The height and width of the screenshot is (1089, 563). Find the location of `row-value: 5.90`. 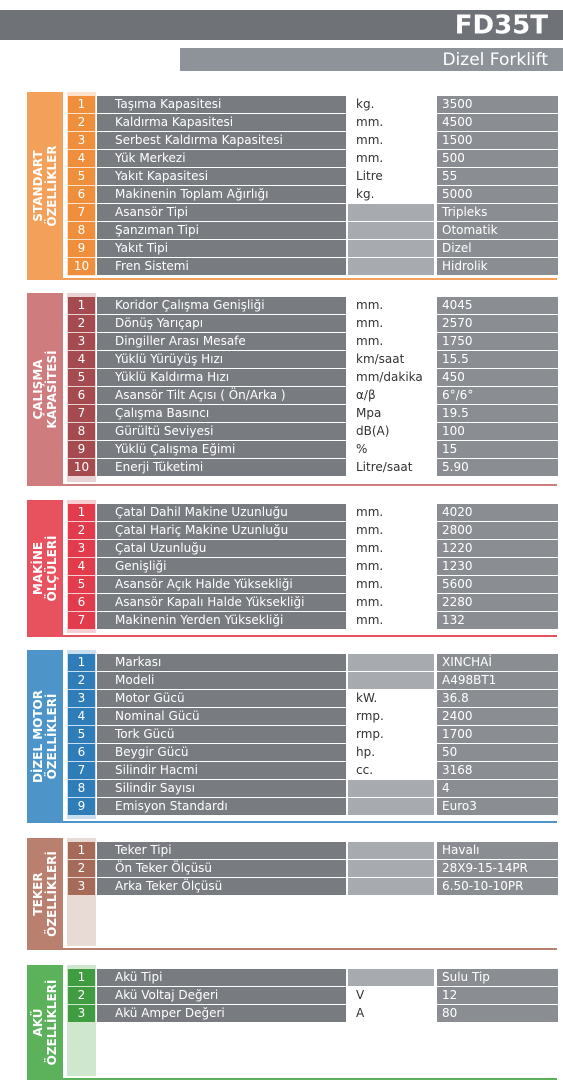

row-value: 5.90 is located at coordinates (455, 467).